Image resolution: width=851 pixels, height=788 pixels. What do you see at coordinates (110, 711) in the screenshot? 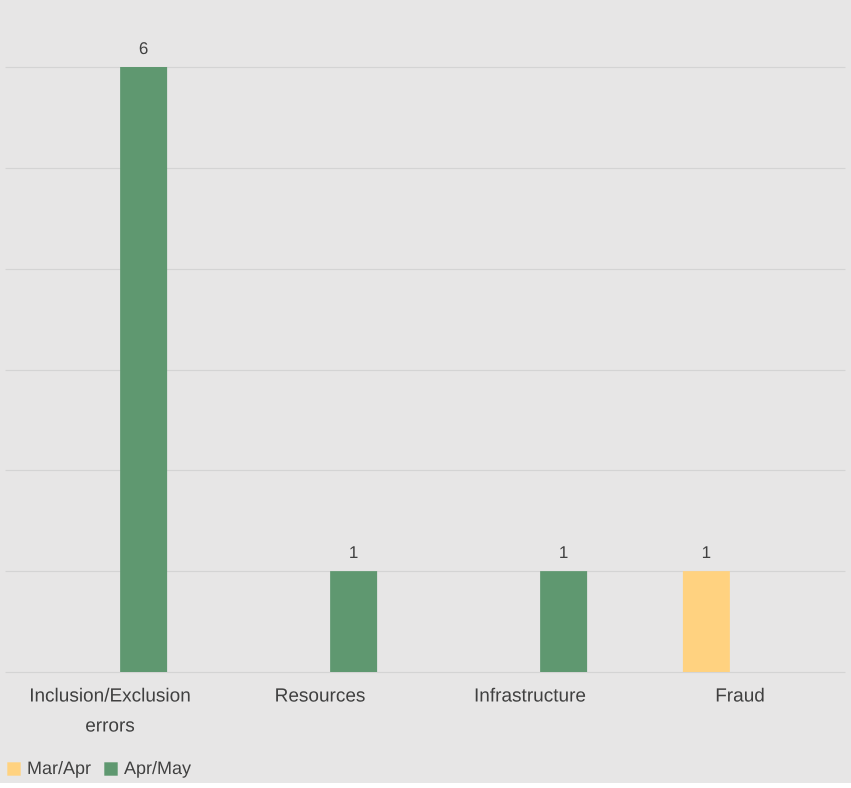
I see `x-tick-label: Inclusion/Exclusion errors` at bounding box center [110, 711].